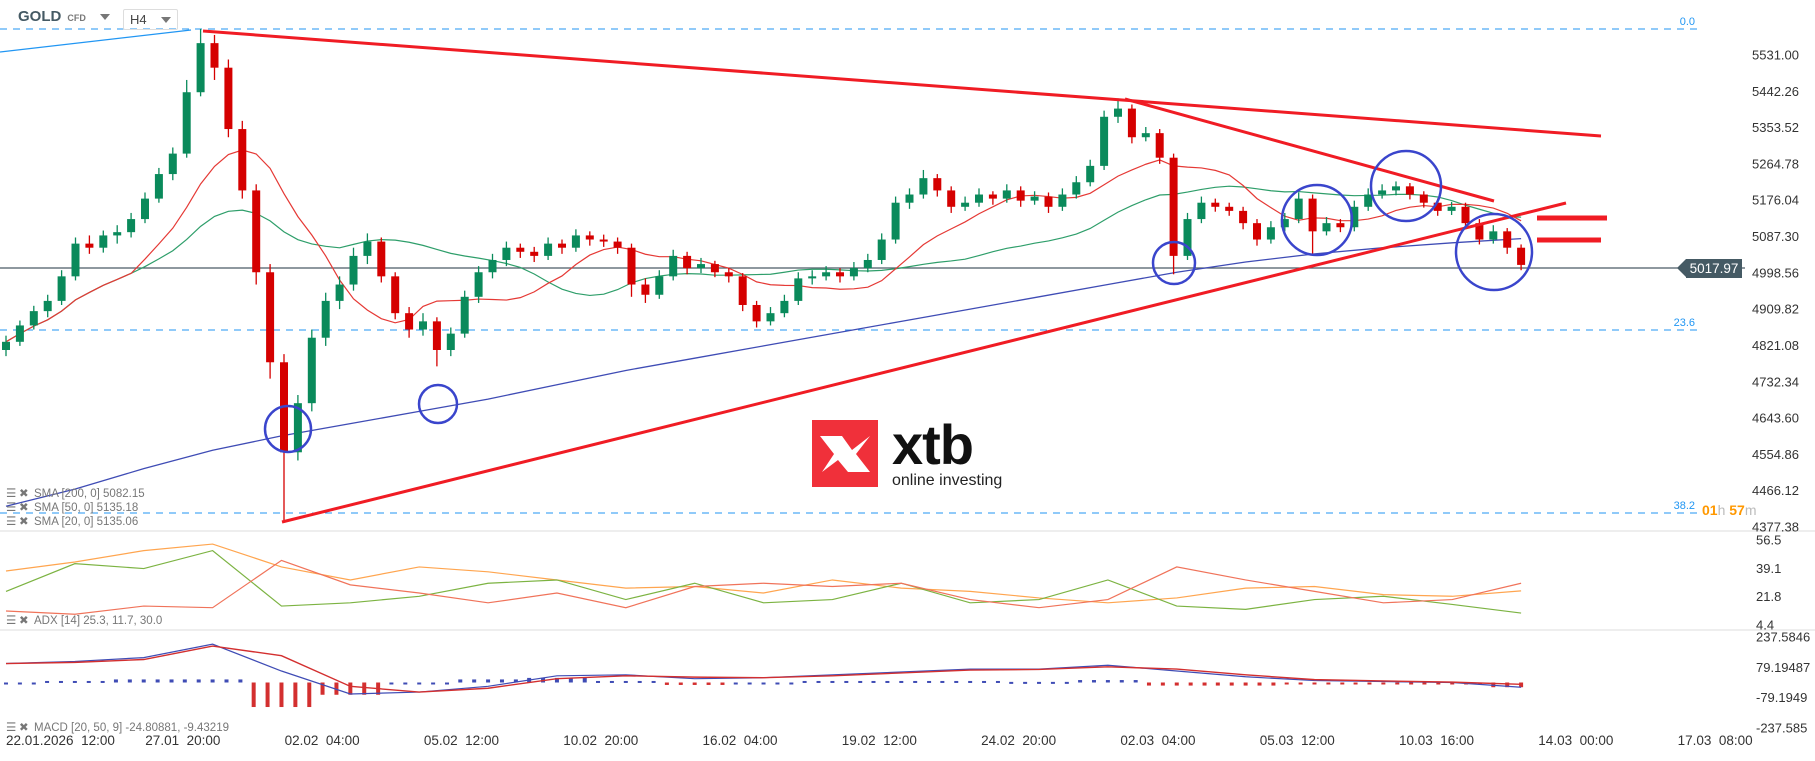  Describe the element at coordinates (84, 620) in the screenshot. I see `legend-adx: ☰ ✖ ADX [14] 25.3, 11.7, 30.0` at that location.